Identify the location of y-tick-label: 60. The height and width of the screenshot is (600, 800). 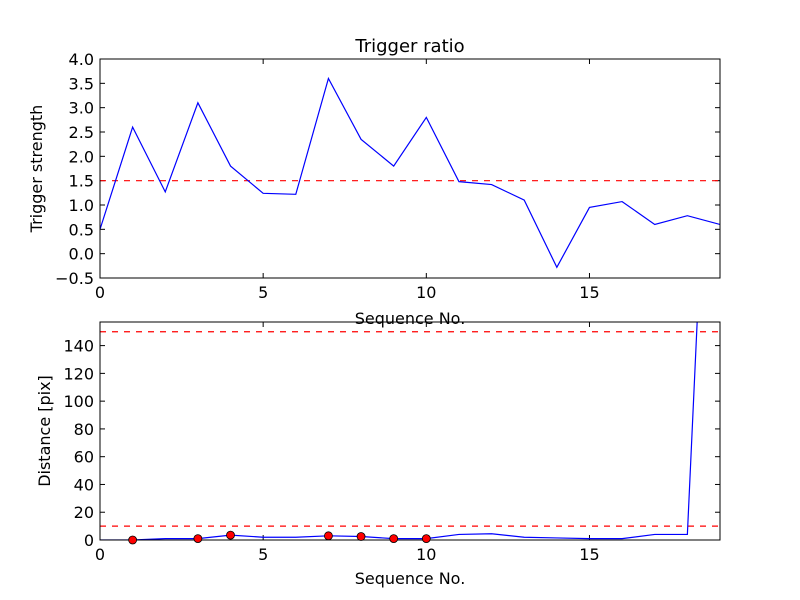
(84, 457).